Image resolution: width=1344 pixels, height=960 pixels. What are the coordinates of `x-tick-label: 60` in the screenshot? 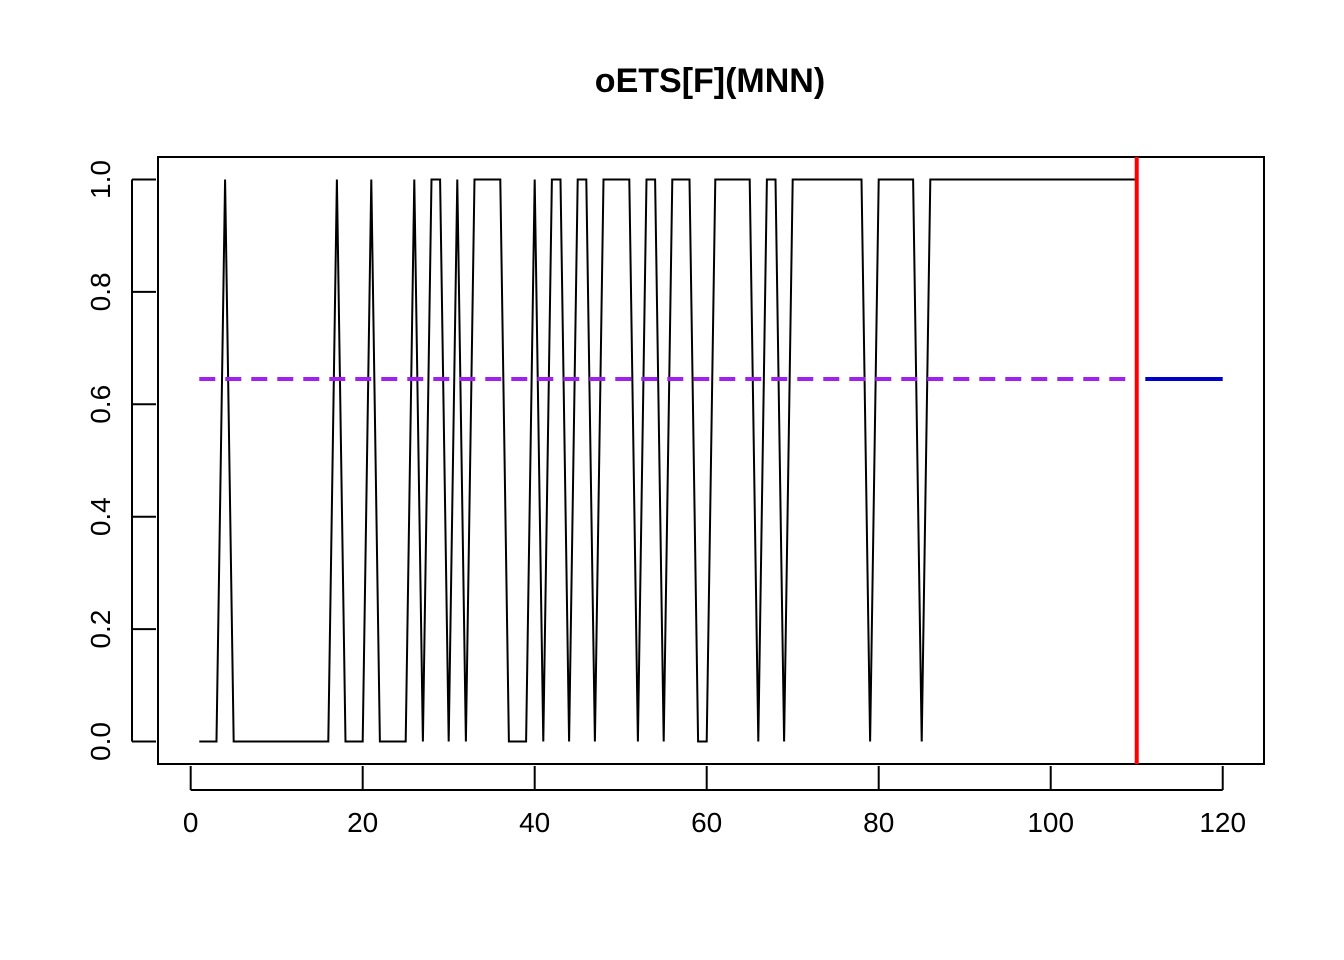 It's located at (706, 822).